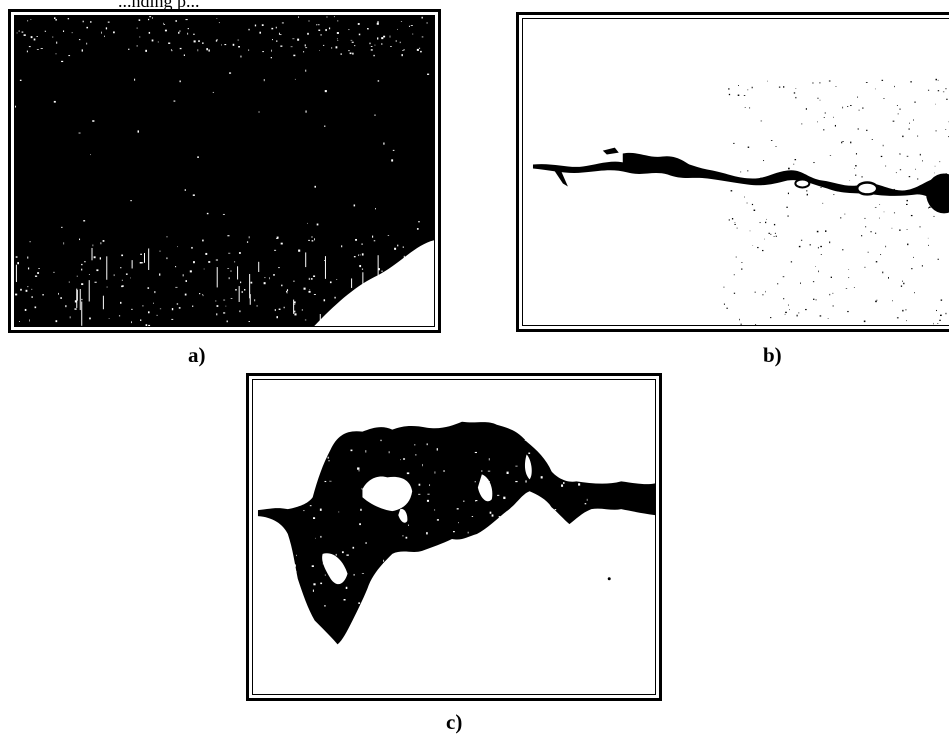  What do you see at coordinates (197, 355) in the screenshot?
I see `panel-a-caption: a)` at bounding box center [197, 355].